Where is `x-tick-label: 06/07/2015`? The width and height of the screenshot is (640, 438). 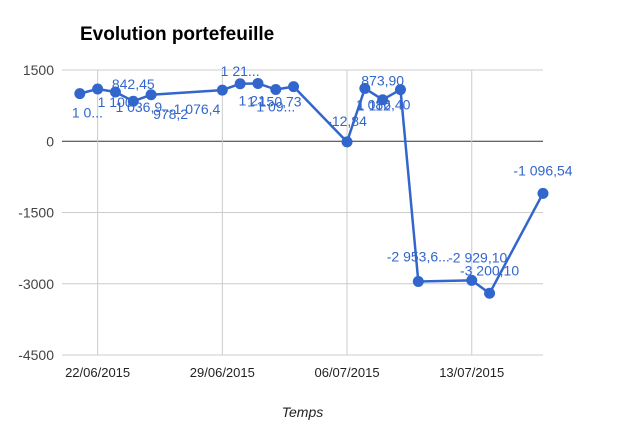
x-tick-label: 06/07/2015 is located at coordinates (346, 372).